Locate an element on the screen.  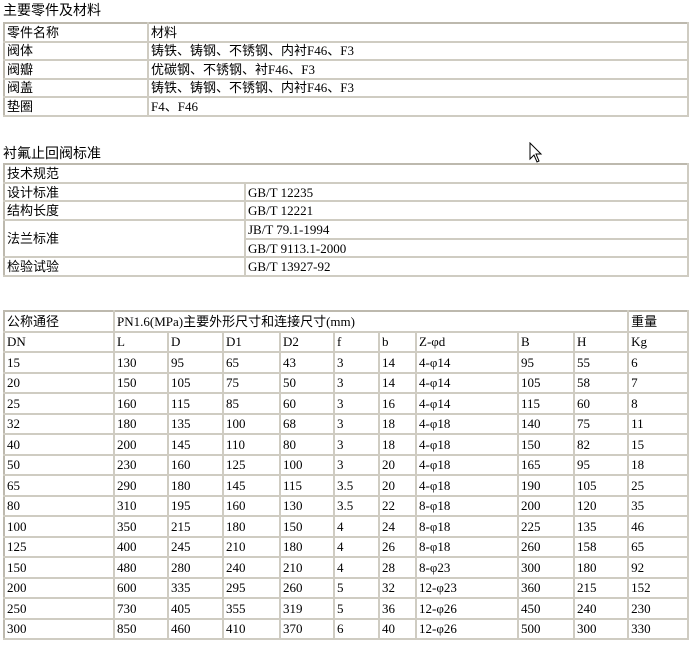
cell: 35 is located at coordinates (658, 505).